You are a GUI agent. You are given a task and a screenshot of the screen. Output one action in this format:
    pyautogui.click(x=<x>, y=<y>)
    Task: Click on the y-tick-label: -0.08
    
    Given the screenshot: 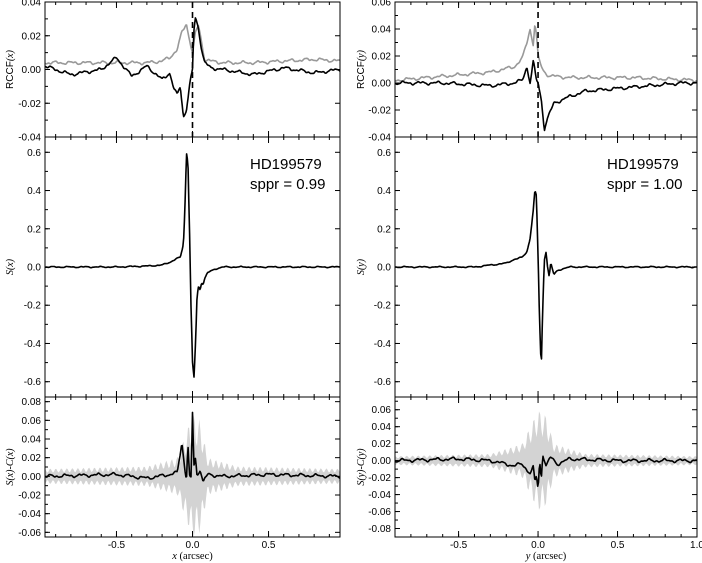 What is the action you would take?
    pyautogui.click(x=379, y=529)
    